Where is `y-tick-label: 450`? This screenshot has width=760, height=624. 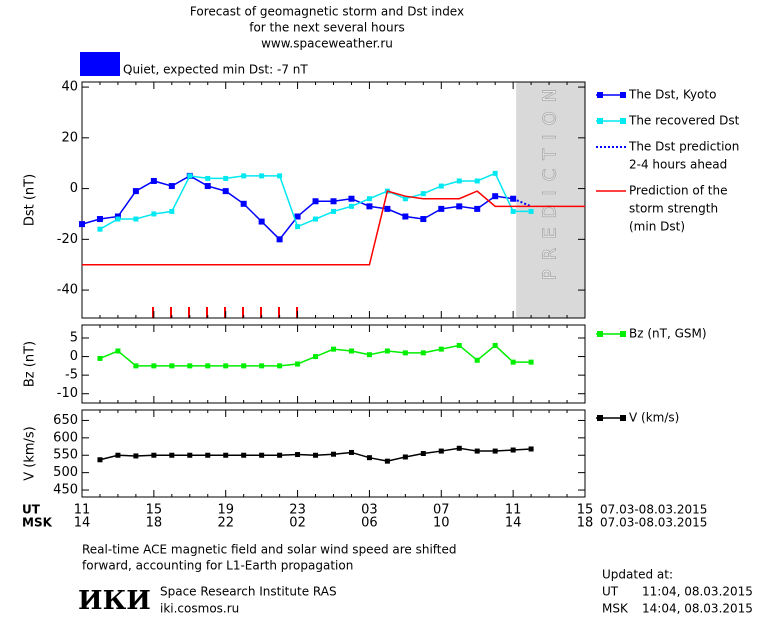
y-tick-label: 450 is located at coordinates (65, 490).